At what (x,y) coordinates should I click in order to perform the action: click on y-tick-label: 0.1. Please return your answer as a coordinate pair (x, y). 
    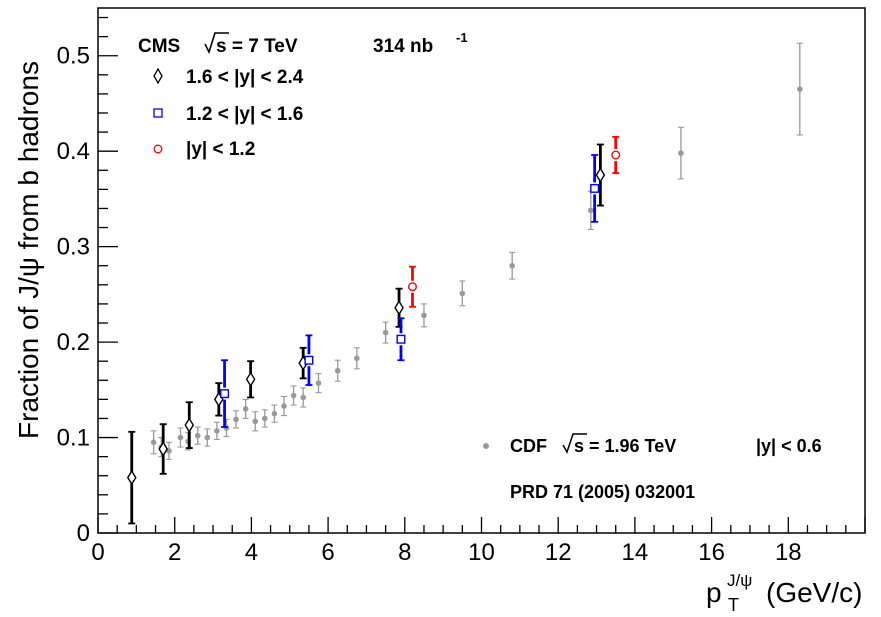
    Looking at the image, I should click on (73, 438).